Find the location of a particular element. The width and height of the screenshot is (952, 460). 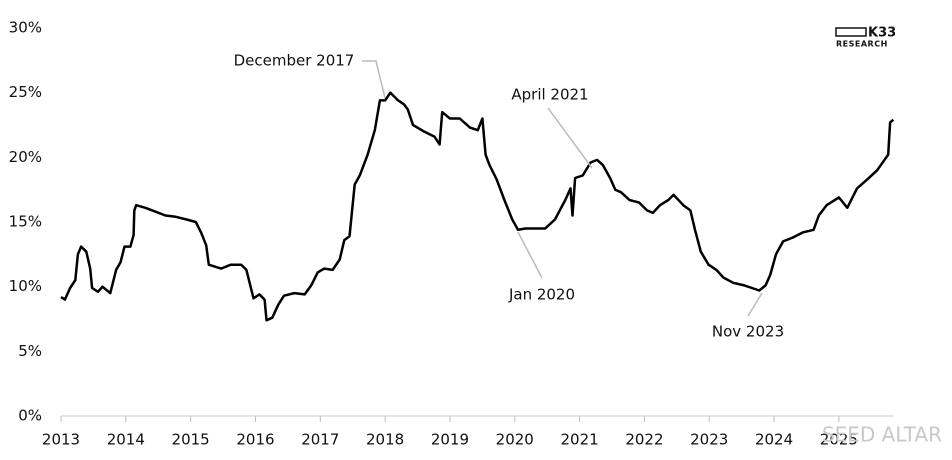

x-tick-label: 2025 is located at coordinates (839, 440).